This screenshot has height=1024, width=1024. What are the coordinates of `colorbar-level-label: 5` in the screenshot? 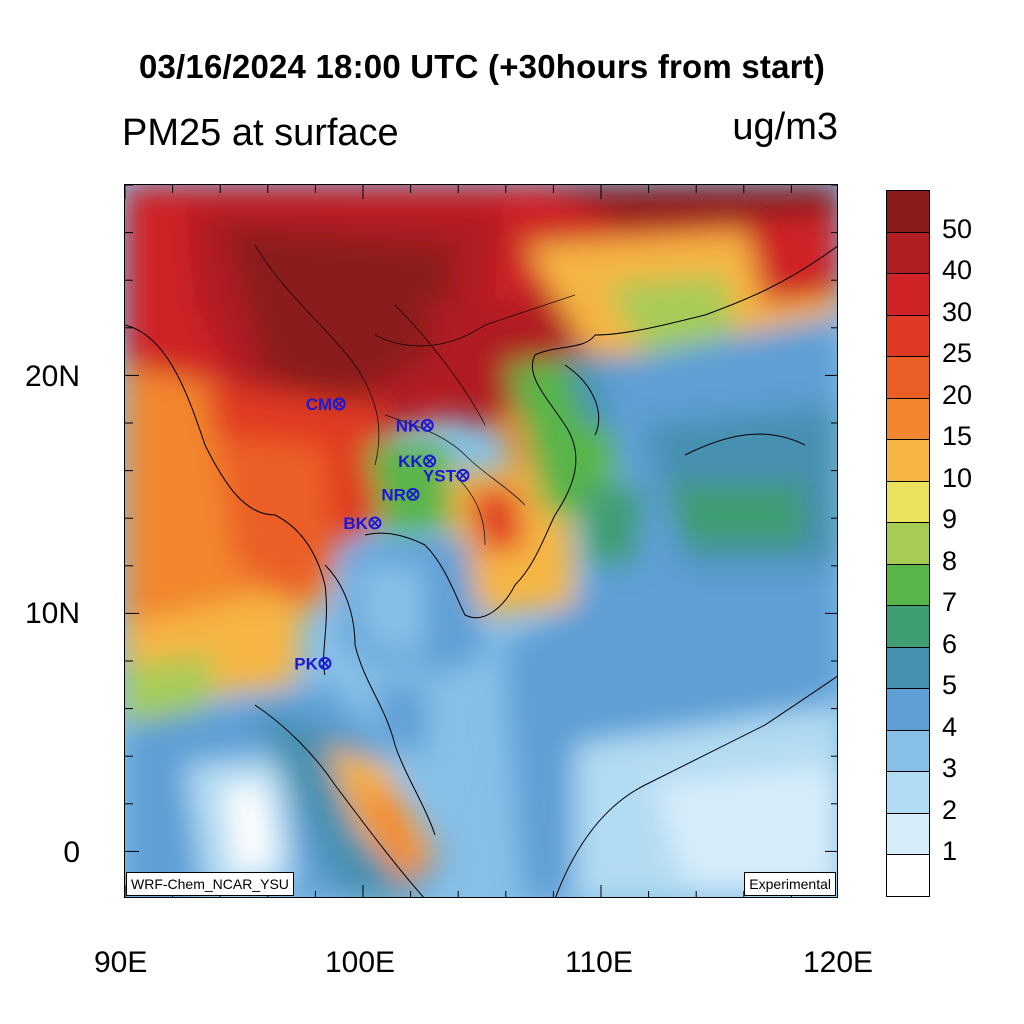 It's located at (950, 685).